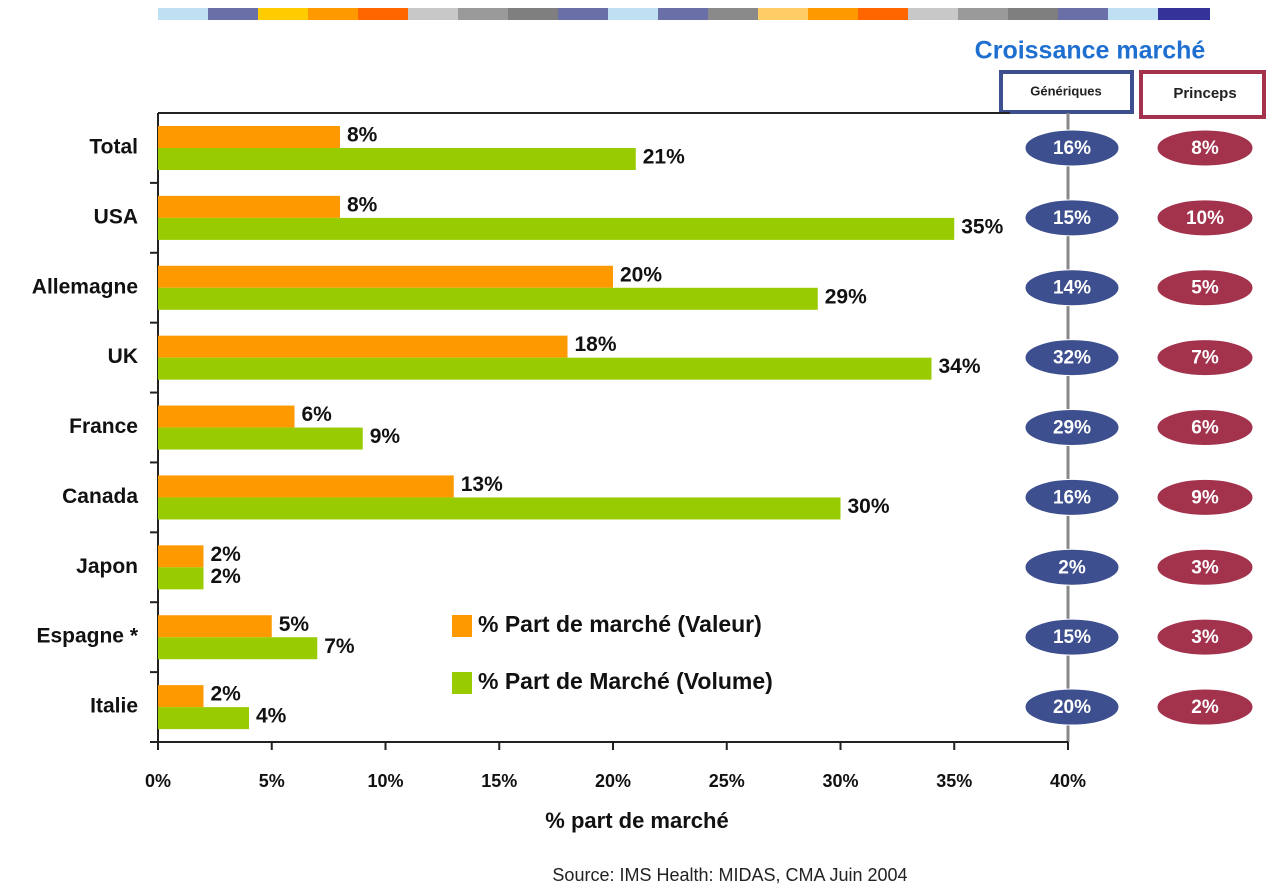  What do you see at coordinates (100, 496) in the screenshot?
I see `category-label: Canada` at bounding box center [100, 496].